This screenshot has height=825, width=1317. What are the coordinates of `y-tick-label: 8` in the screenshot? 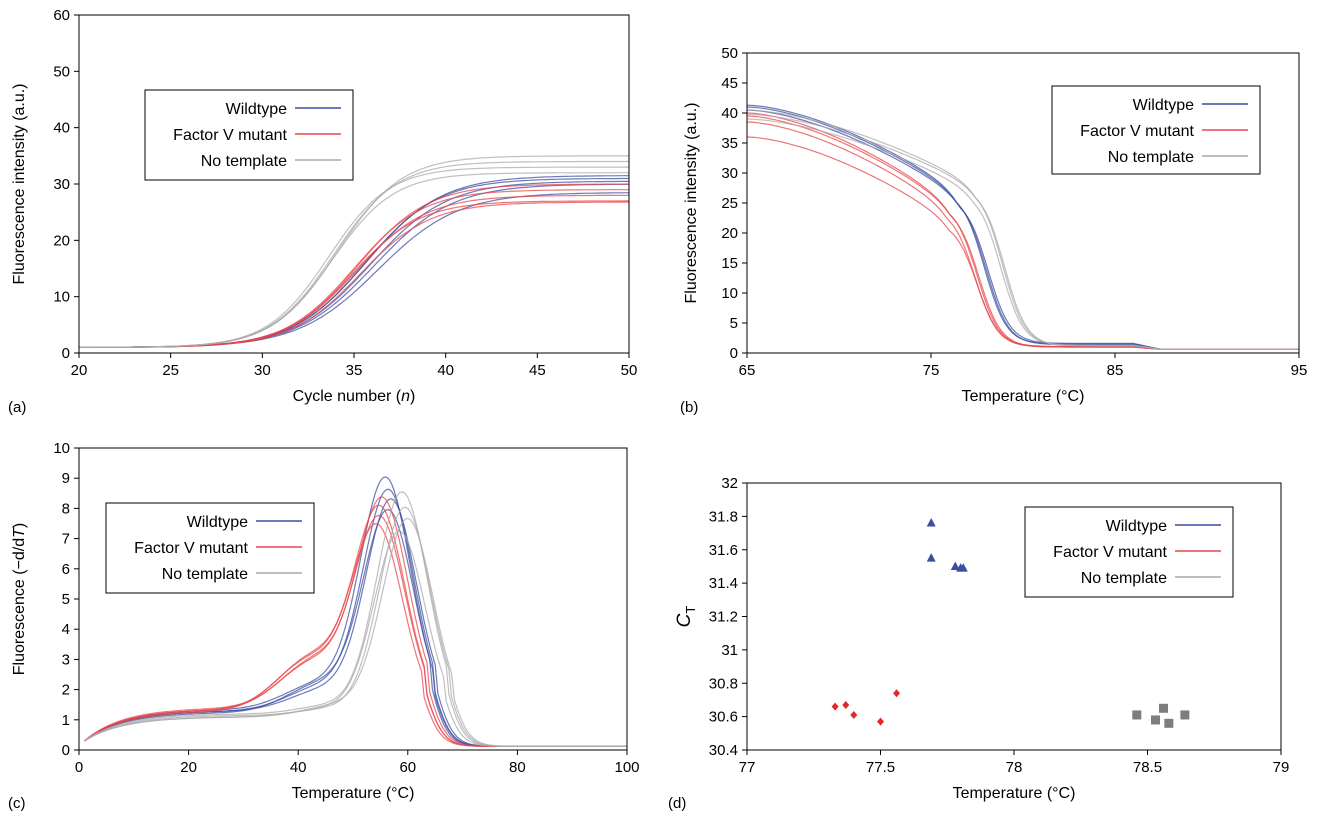 It's located at (66, 508).